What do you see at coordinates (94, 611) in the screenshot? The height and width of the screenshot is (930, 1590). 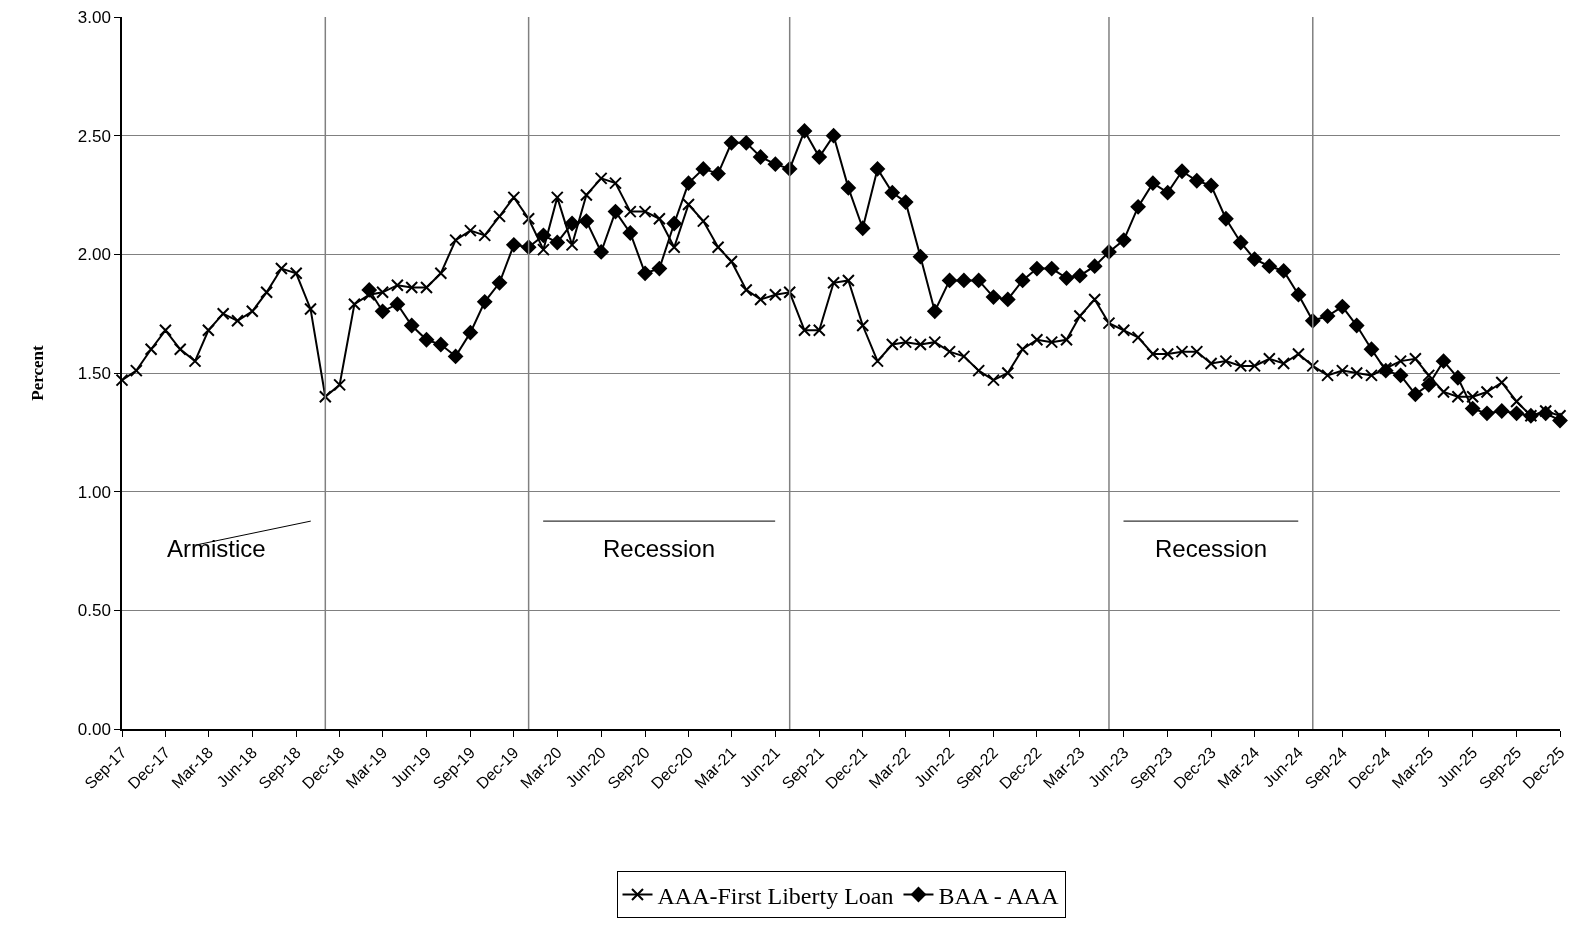 I see `y-tick-label: 0.50` at bounding box center [94, 611].